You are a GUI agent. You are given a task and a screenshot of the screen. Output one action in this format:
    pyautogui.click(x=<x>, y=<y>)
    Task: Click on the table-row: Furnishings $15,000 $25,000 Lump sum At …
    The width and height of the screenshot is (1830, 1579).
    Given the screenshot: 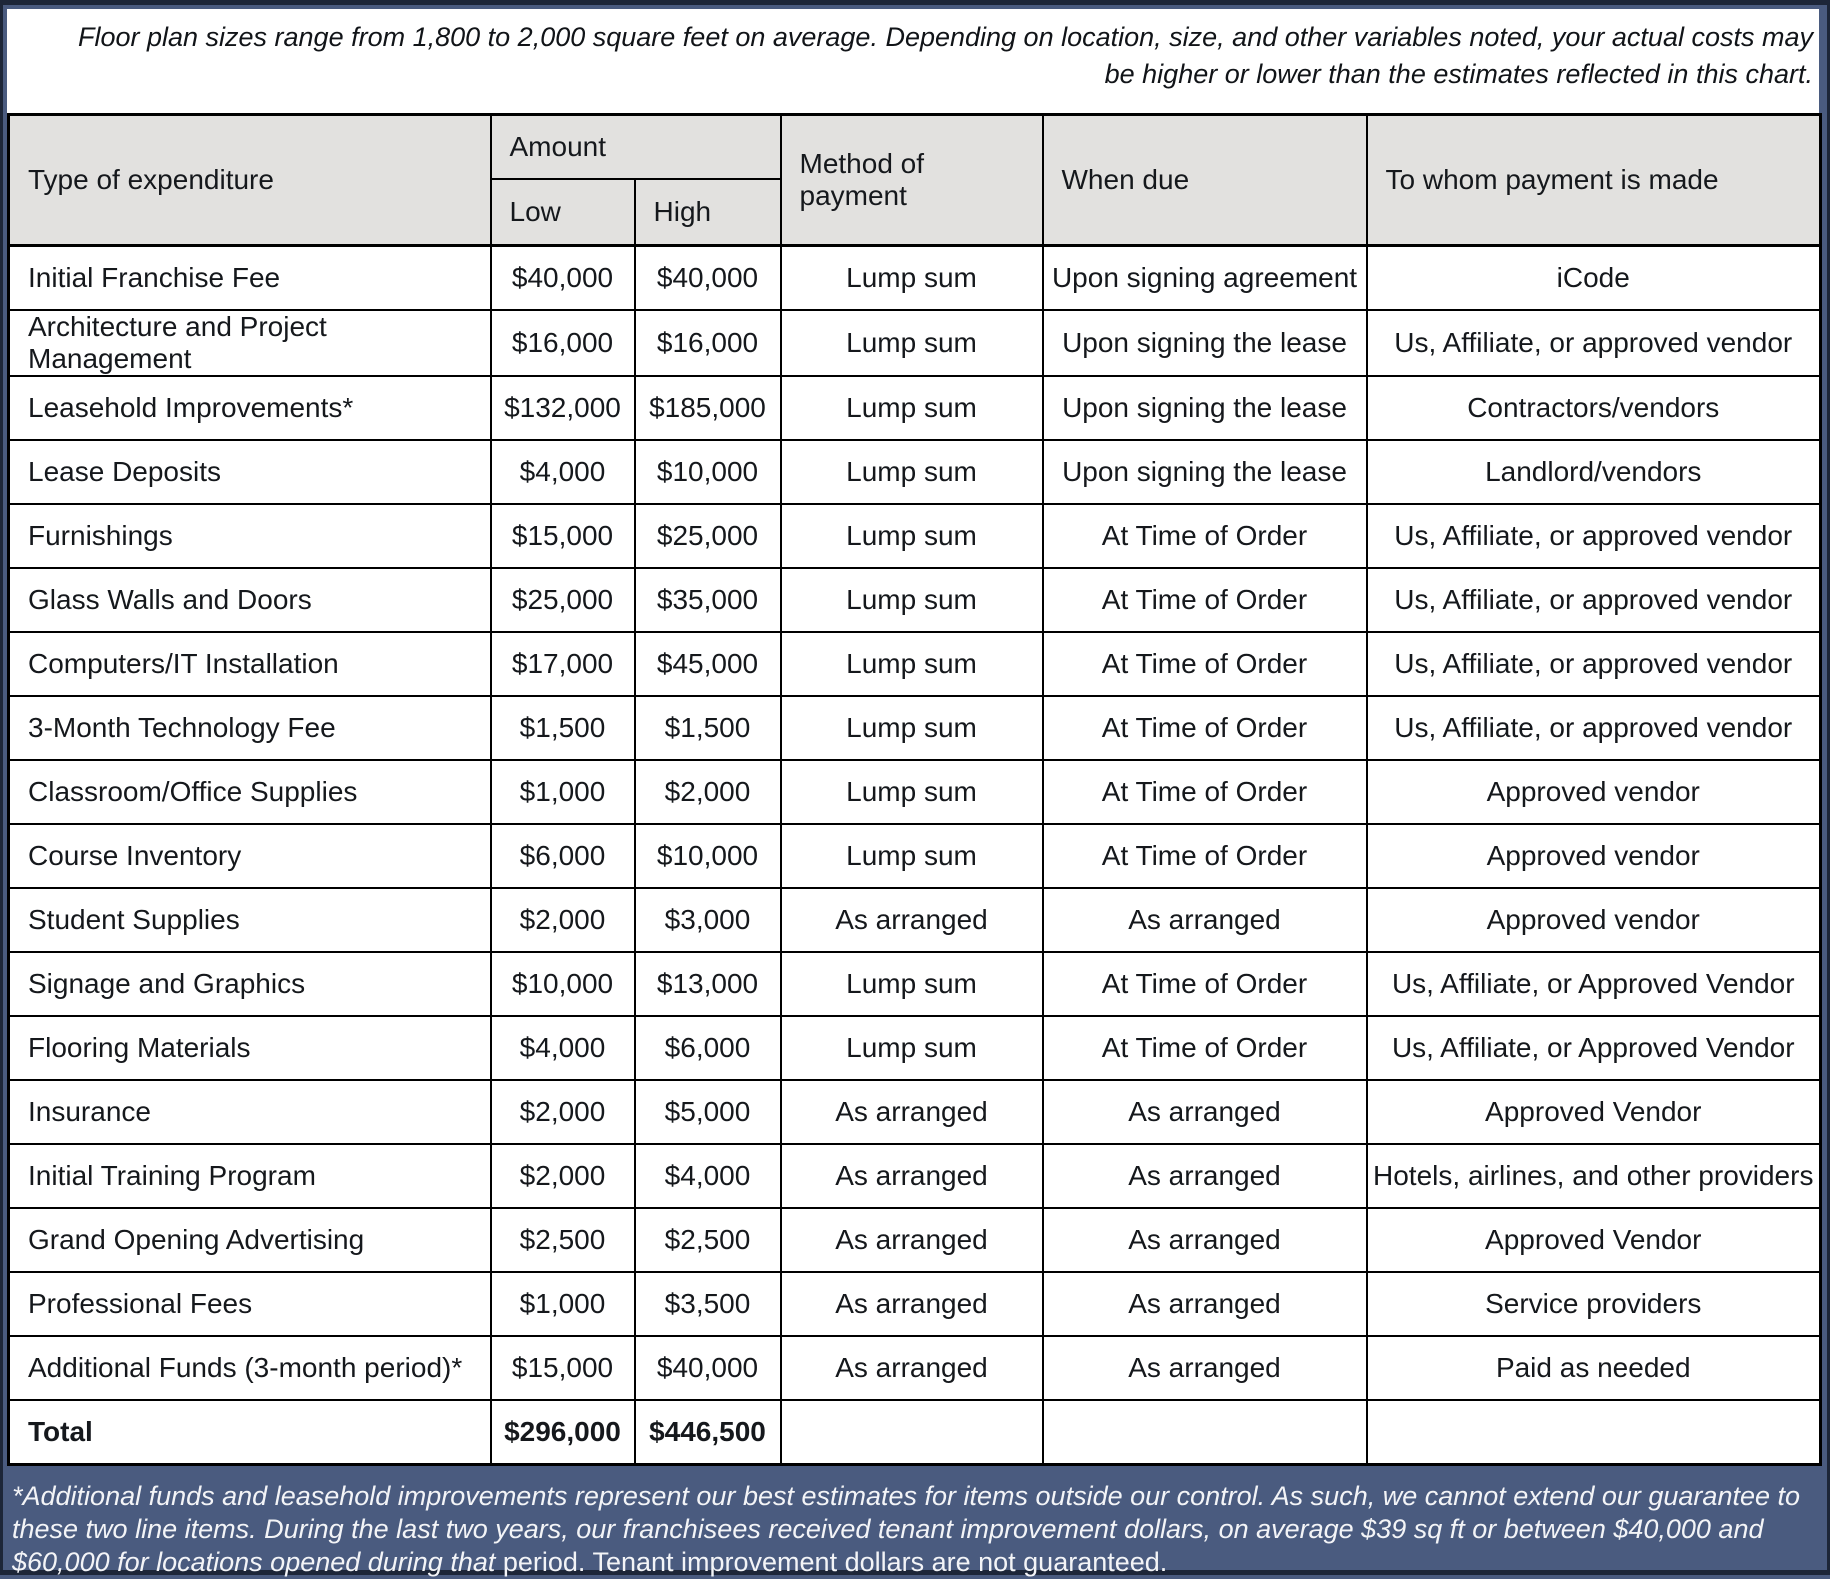 What is the action you would take?
    pyautogui.click(x=914, y=536)
    